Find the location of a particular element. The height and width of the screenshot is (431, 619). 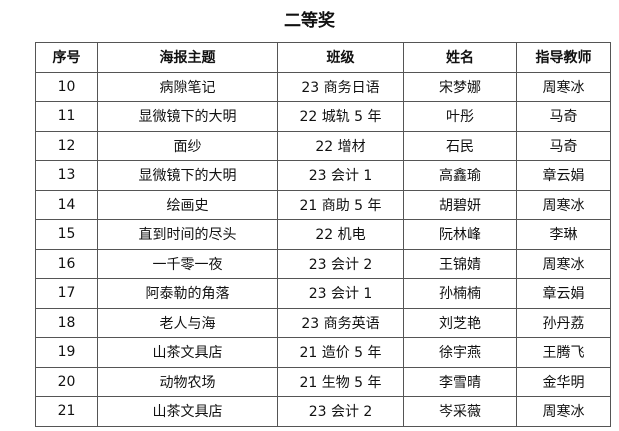

table-cell: 宋梦娜 is located at coordinates (460, 86).